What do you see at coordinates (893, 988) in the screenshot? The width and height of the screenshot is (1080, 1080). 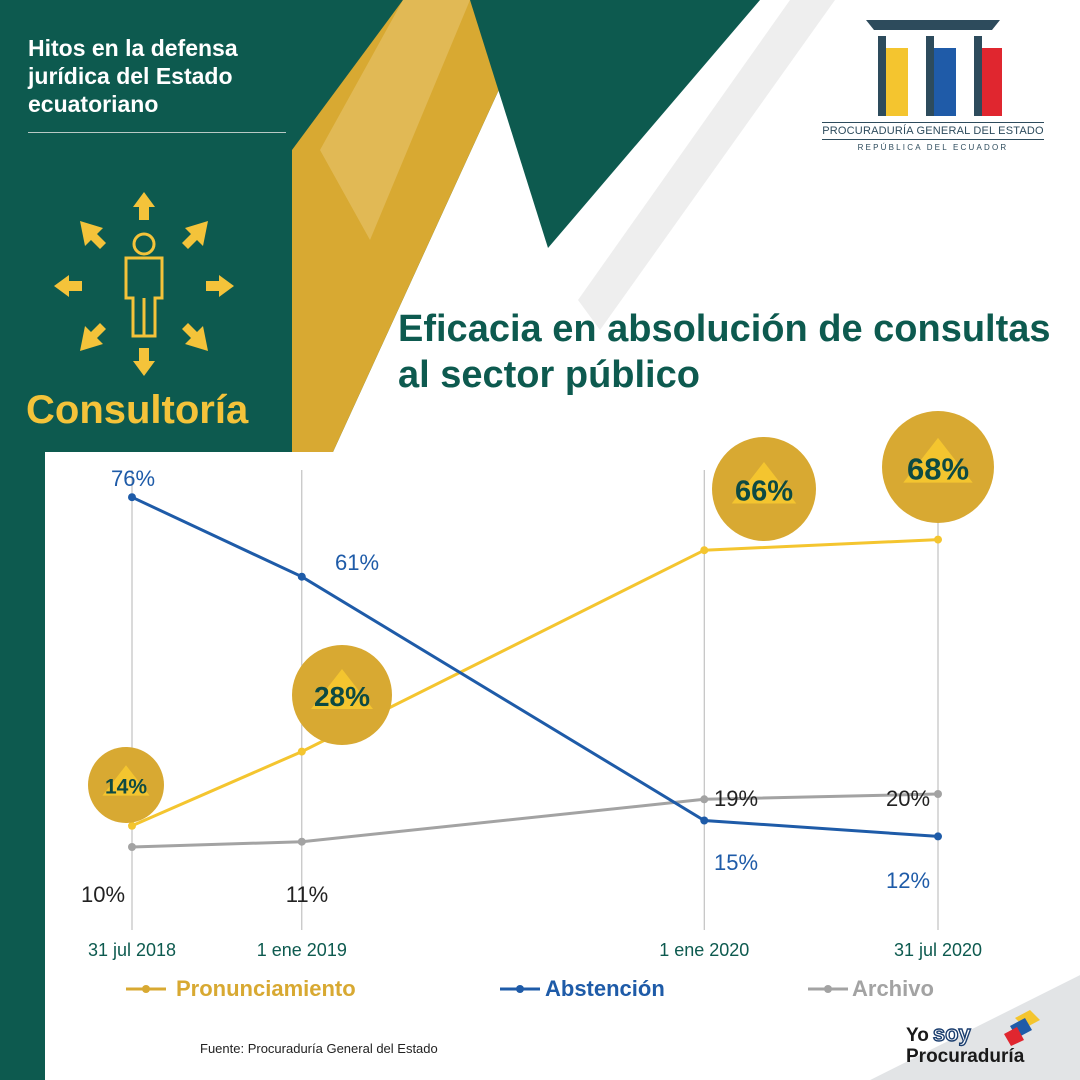 I see `legend-entry: Archivo` at bounding box center [893, 988].